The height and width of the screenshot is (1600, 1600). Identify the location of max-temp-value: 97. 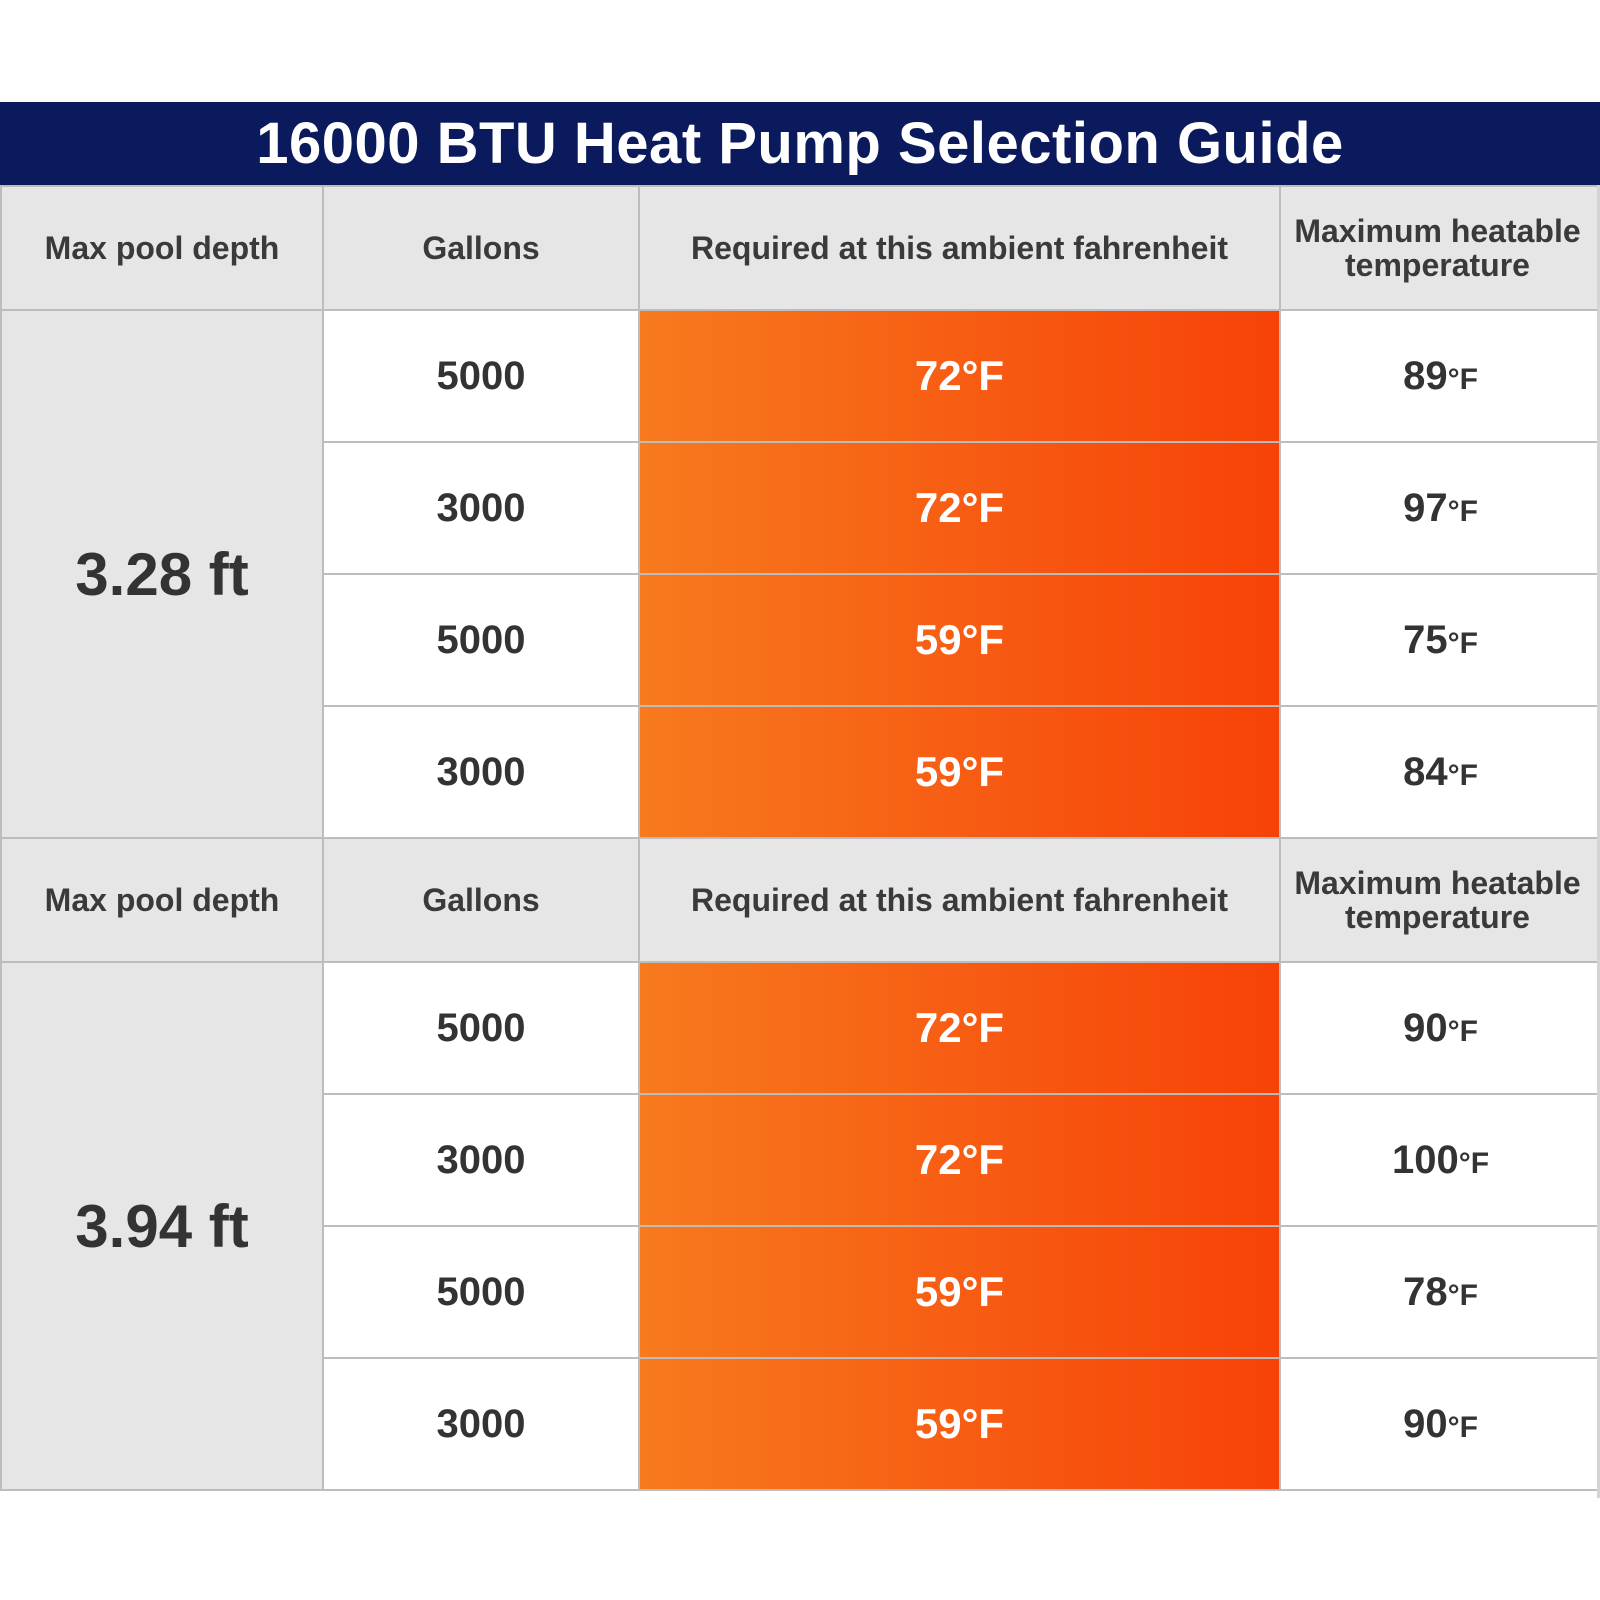
(1425, 507).